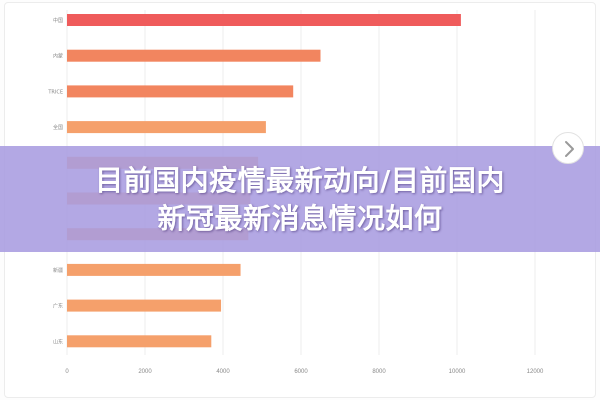 This screenshot has height=400, width=600. Describe the element at coordinates (300, 180) in the screenshot. I see `headline-line-1: 目前国内疫情最新动向/目前国内` at that location.